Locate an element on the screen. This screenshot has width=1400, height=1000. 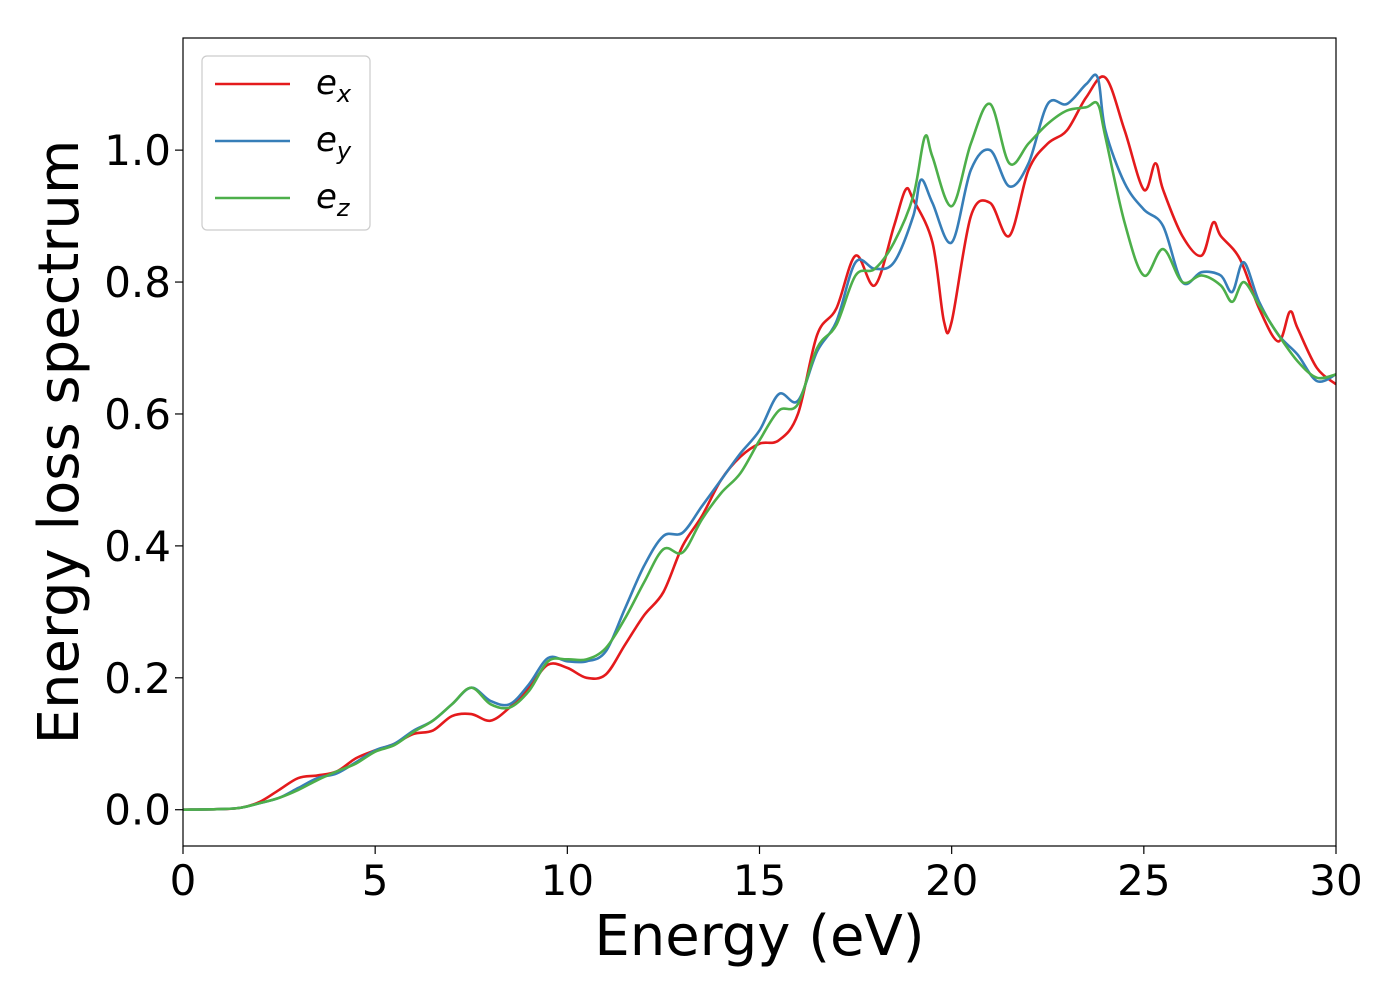
y-tick-label: 0.0 is located at coordinates (137, 810).